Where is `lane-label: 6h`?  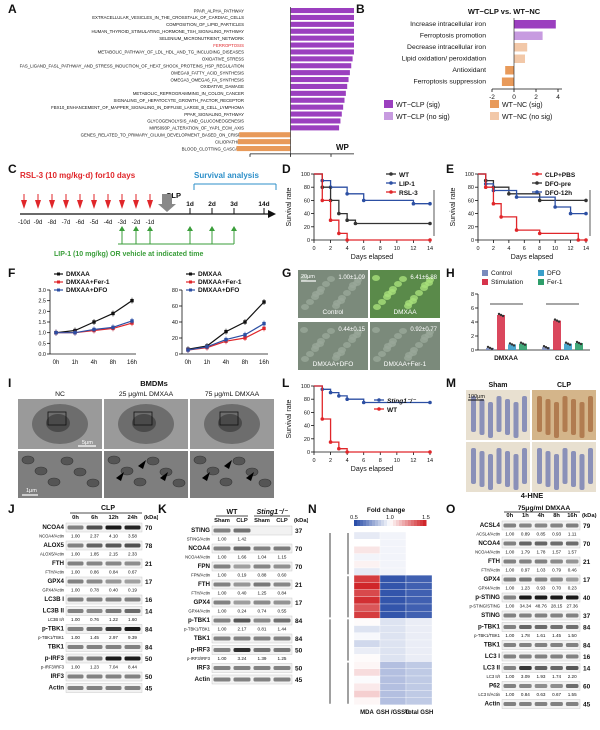
lane-label: 6h is located at coordinates (94, 518).